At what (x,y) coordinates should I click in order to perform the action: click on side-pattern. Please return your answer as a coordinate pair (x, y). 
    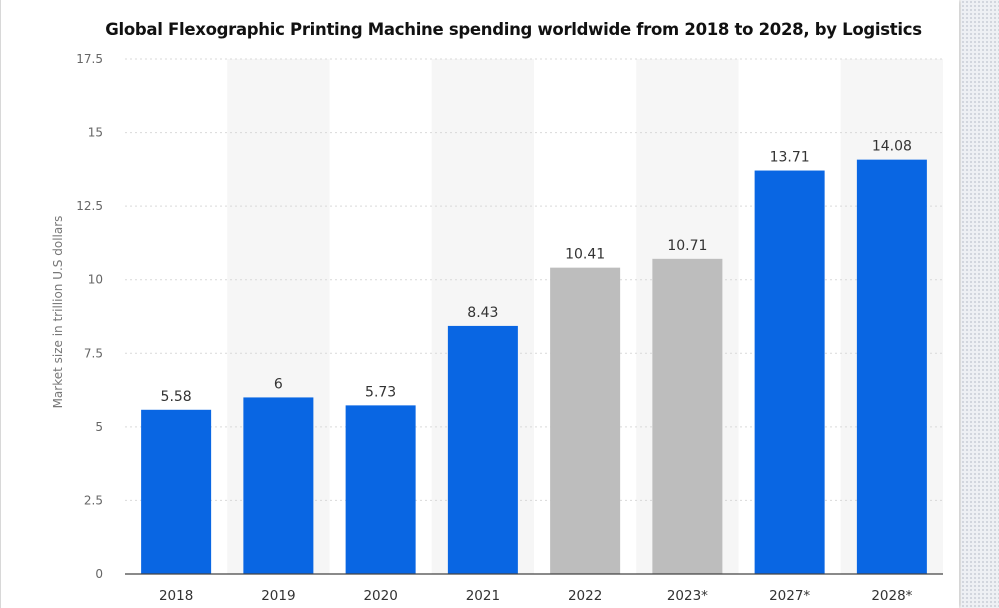
    Looking at the image, I should click on (980, 304).